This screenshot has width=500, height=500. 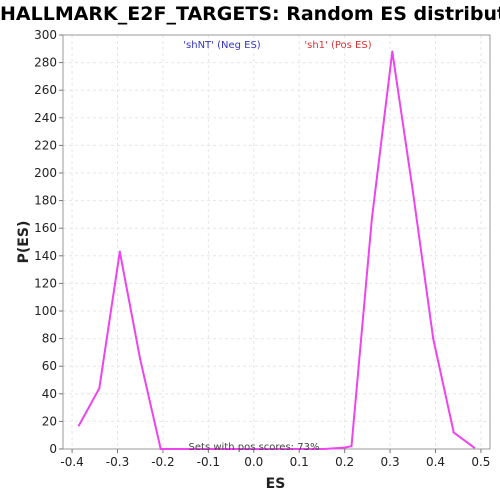 I want to click on y-tick-label: 160, so click(x=45, y=228).